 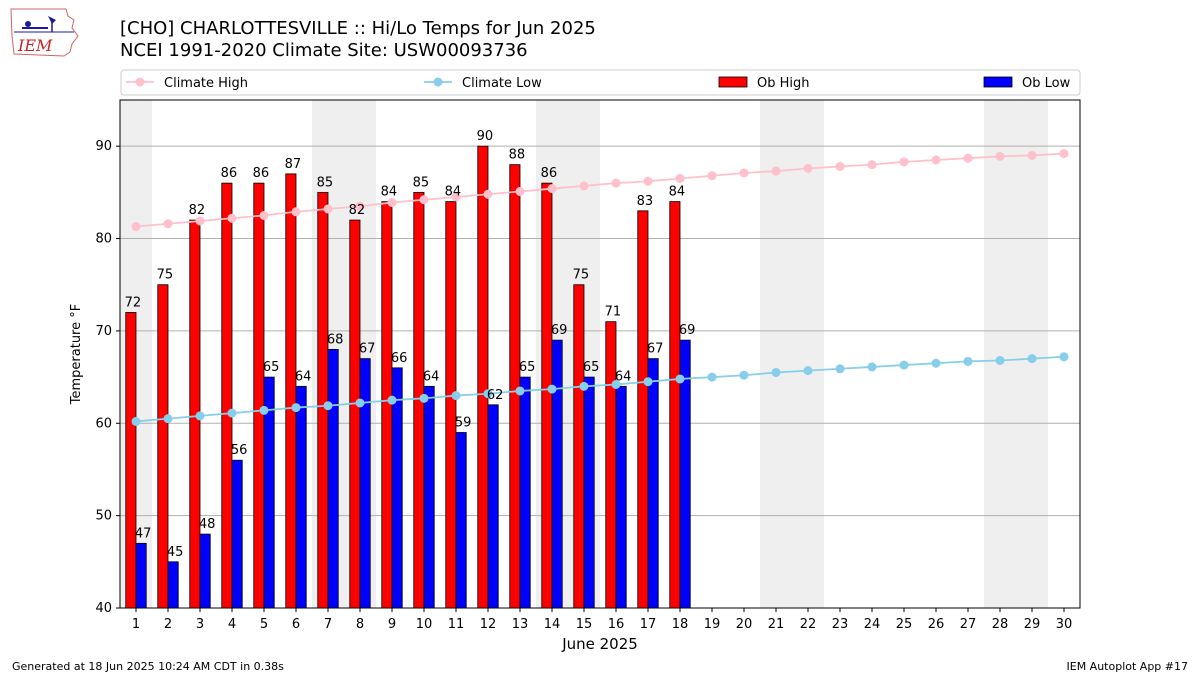 I want to click on ob-low-bar-label: 65, so click(x=527, y=367).